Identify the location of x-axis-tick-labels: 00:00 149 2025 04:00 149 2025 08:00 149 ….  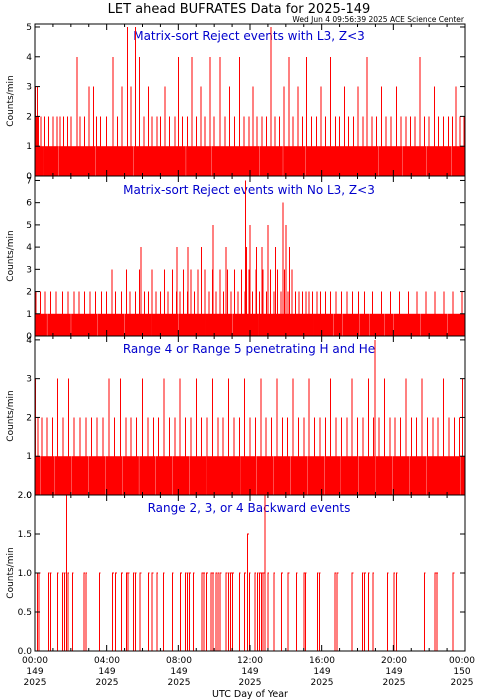
(248, 672).